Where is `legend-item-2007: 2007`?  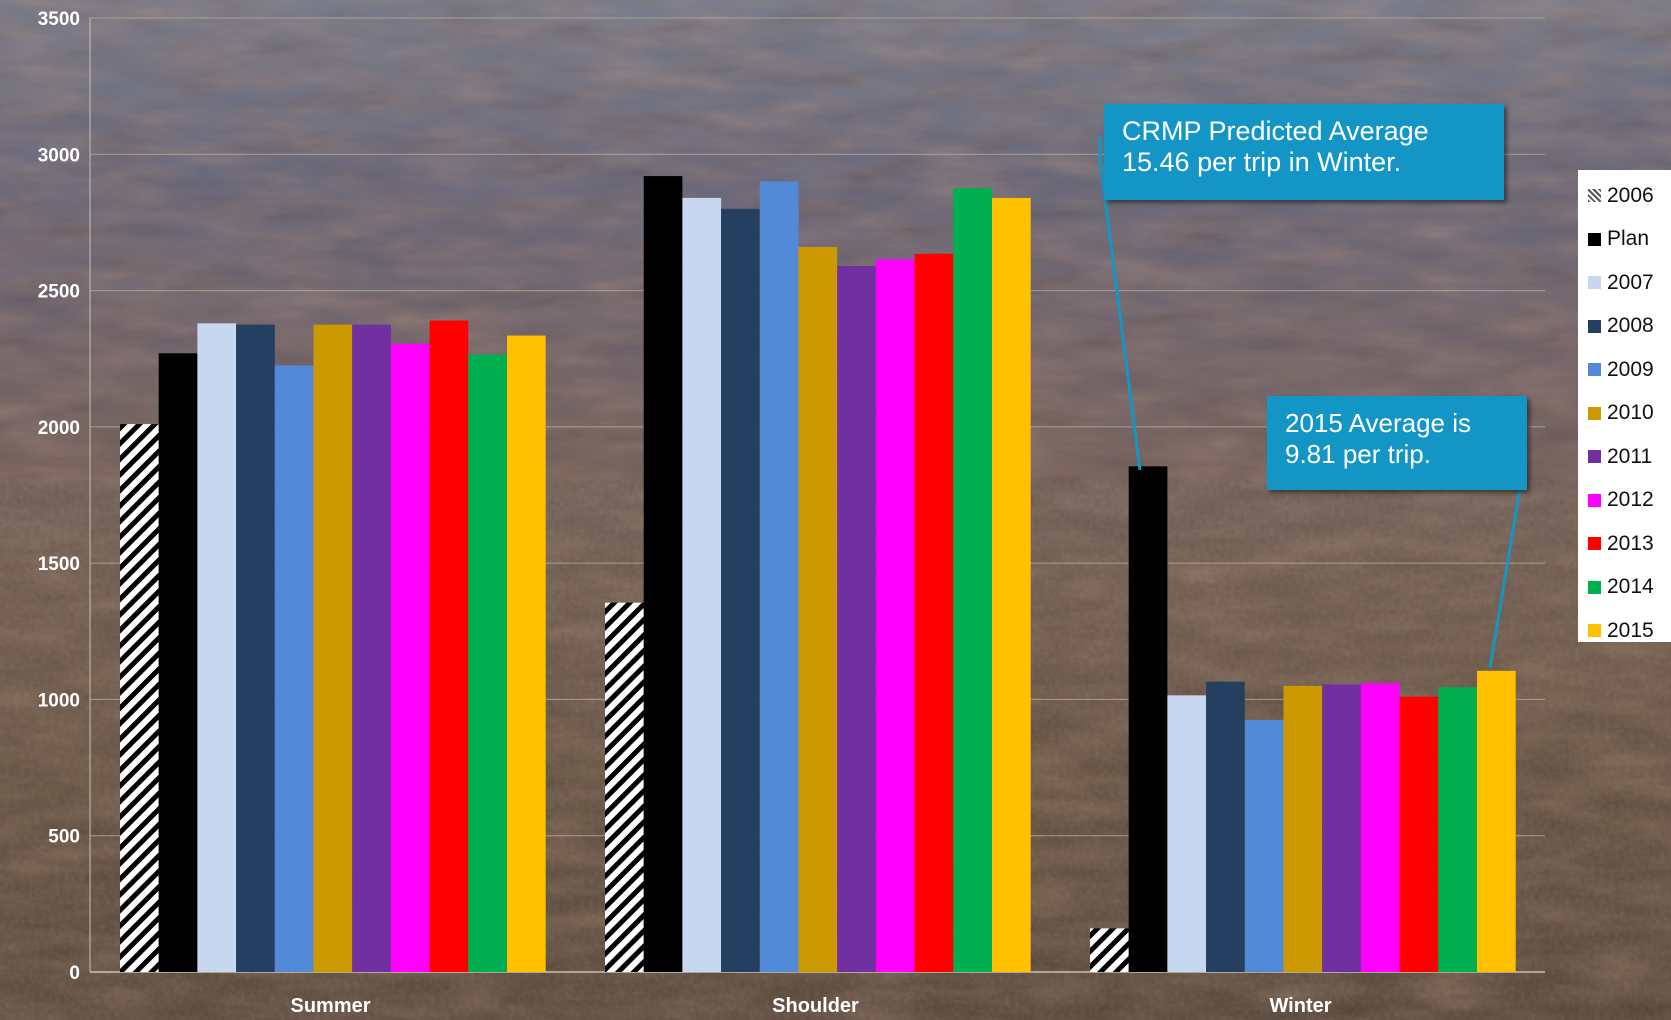
legend-item-2007: 2007 is located at coordinates (1624, 283).